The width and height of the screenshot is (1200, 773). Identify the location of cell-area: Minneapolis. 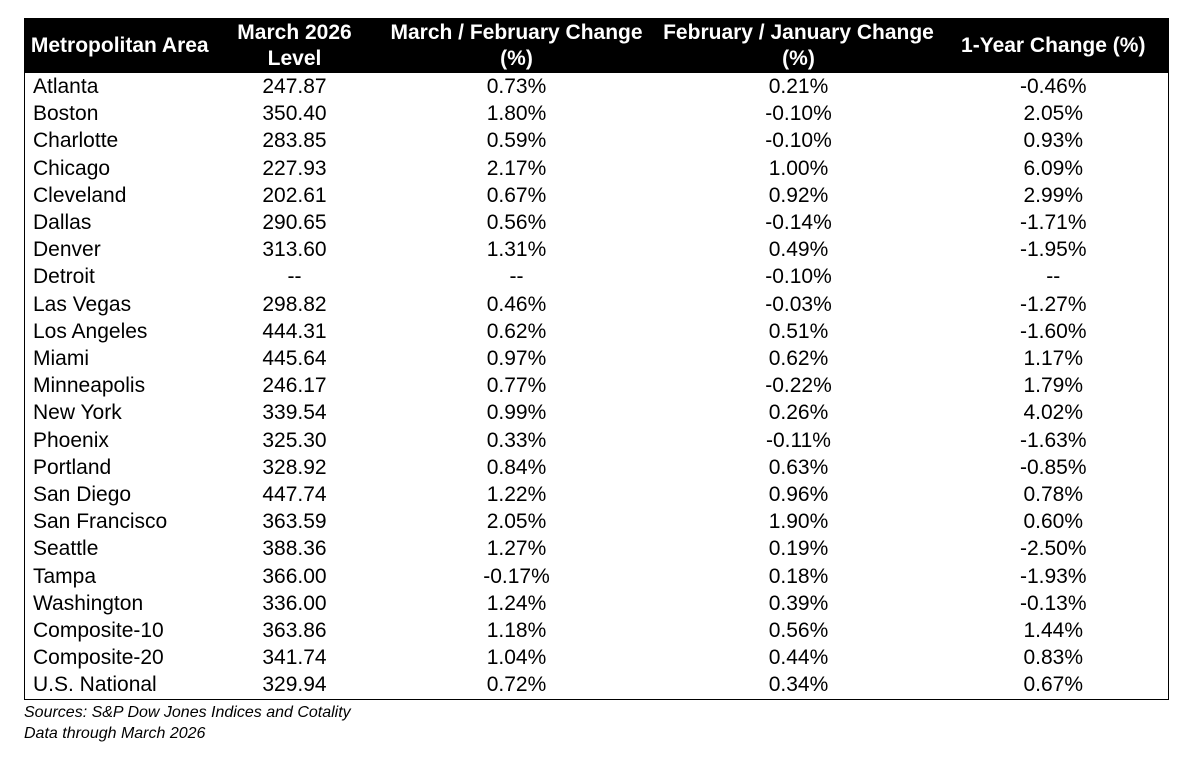
(89, 386).